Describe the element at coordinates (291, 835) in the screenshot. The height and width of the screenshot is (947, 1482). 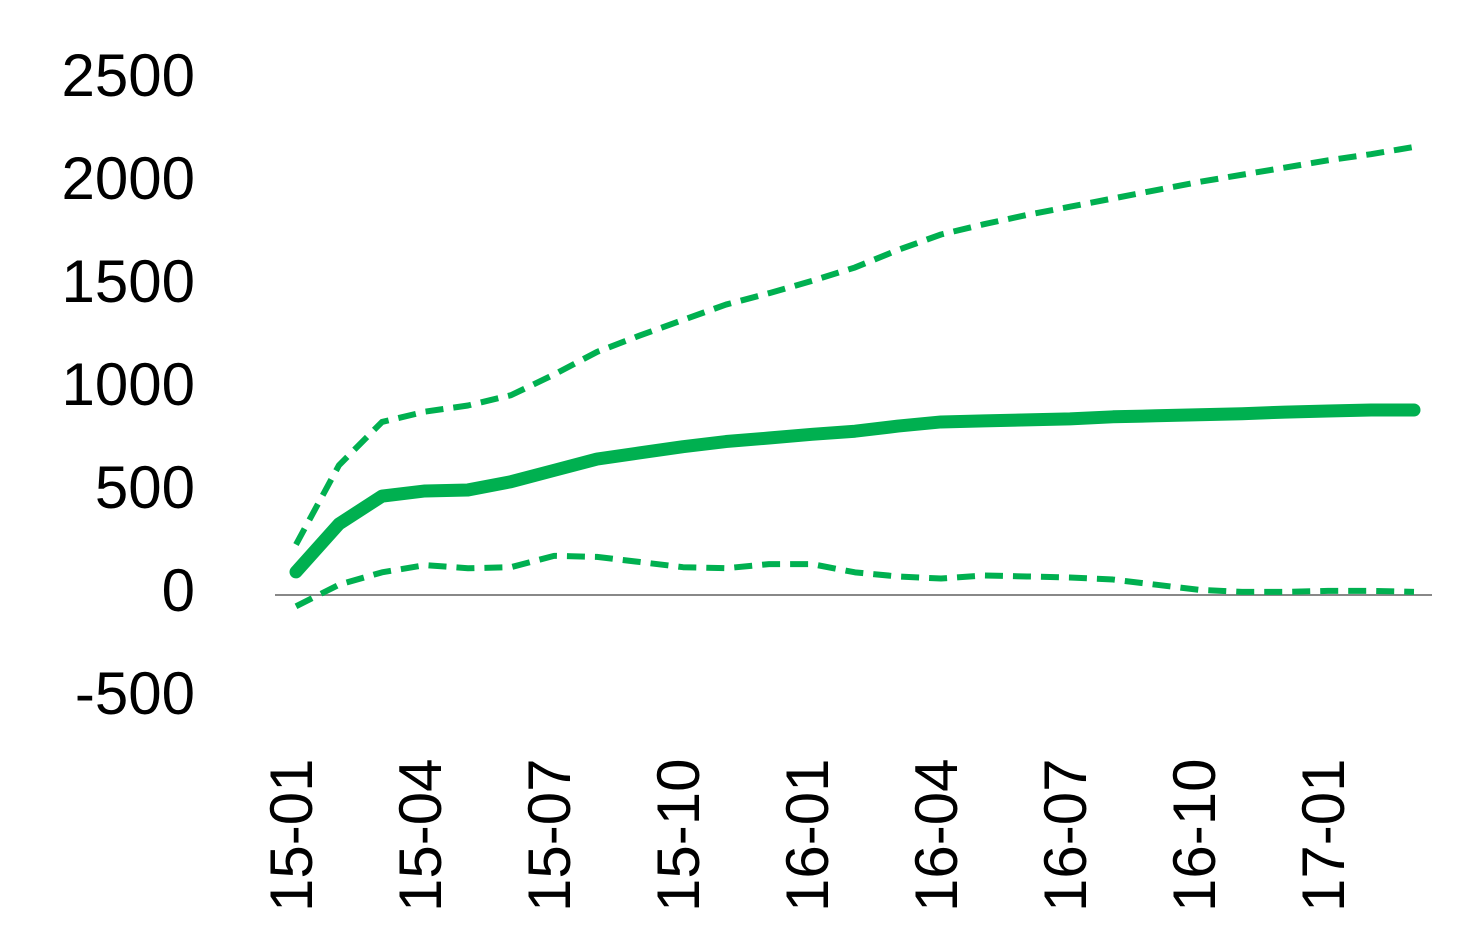
I see `x-tick-label: 15-01` at that location.